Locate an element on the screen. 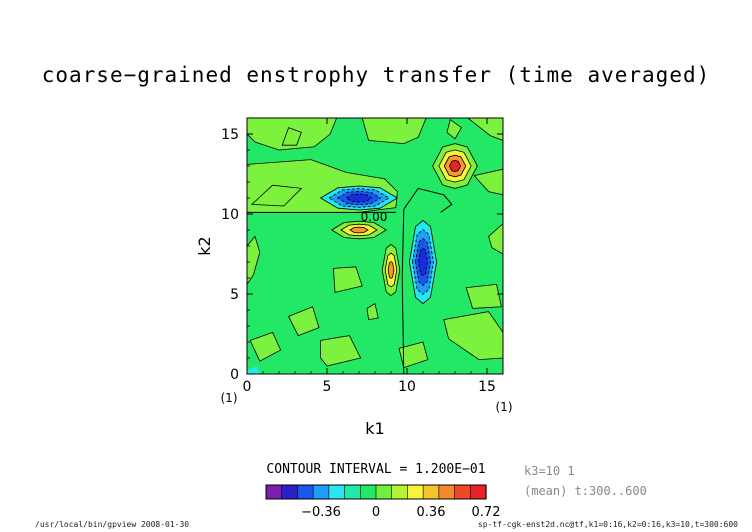  colorbar-tick-labels: −0.36 0 0.36 0.72 is located at coordinates (400, 512).